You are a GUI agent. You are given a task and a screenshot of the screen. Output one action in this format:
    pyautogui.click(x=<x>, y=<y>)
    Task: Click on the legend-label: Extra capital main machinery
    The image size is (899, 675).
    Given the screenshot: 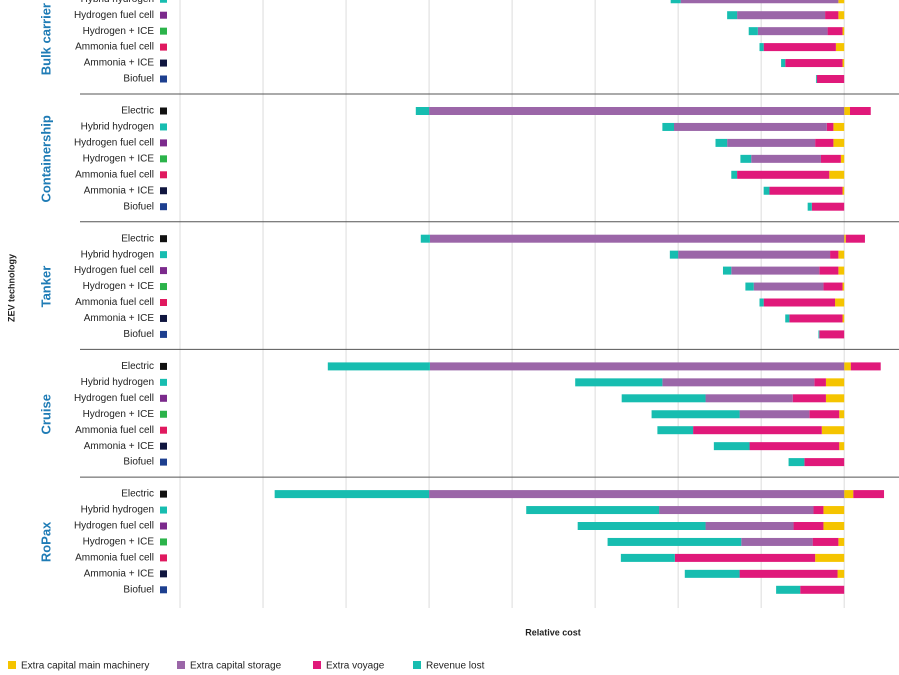 What is the action you would take?
    pyautogui.click(x=85, y=666)
    